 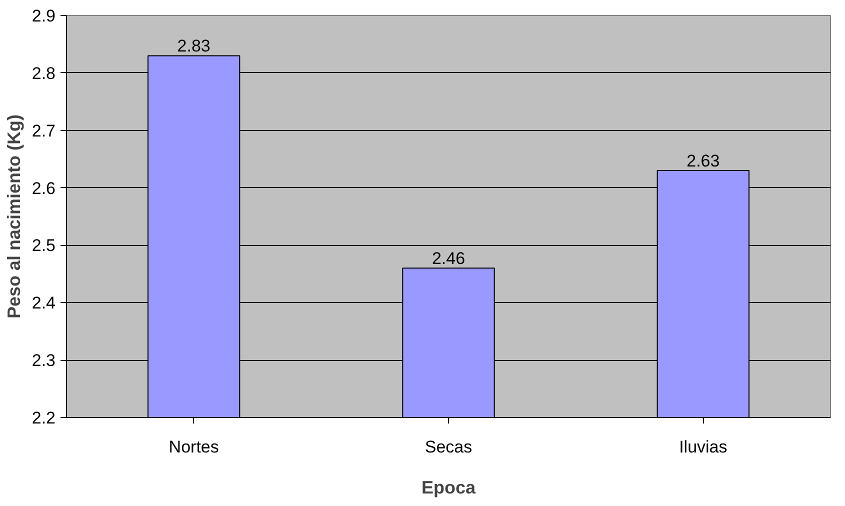 What do you see at coordinates (448, 488) in the screenshot?
I see `x-axis-title: Epoca` at bounding box center [448, 488].